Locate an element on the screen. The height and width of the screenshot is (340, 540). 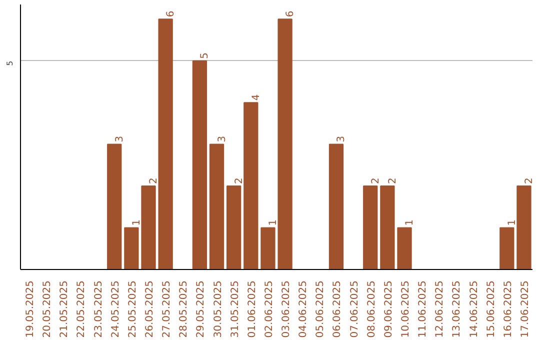
x-tick-label: 12.06.2025 is located at coordinates (440, 309).